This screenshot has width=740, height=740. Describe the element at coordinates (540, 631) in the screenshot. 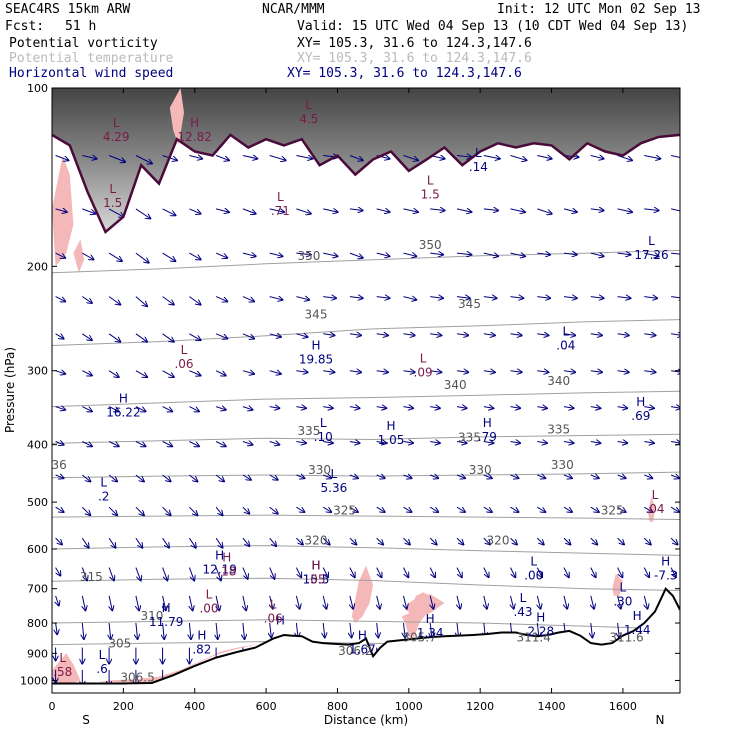

I see `wind-extreme-value: 2.28` at that location.